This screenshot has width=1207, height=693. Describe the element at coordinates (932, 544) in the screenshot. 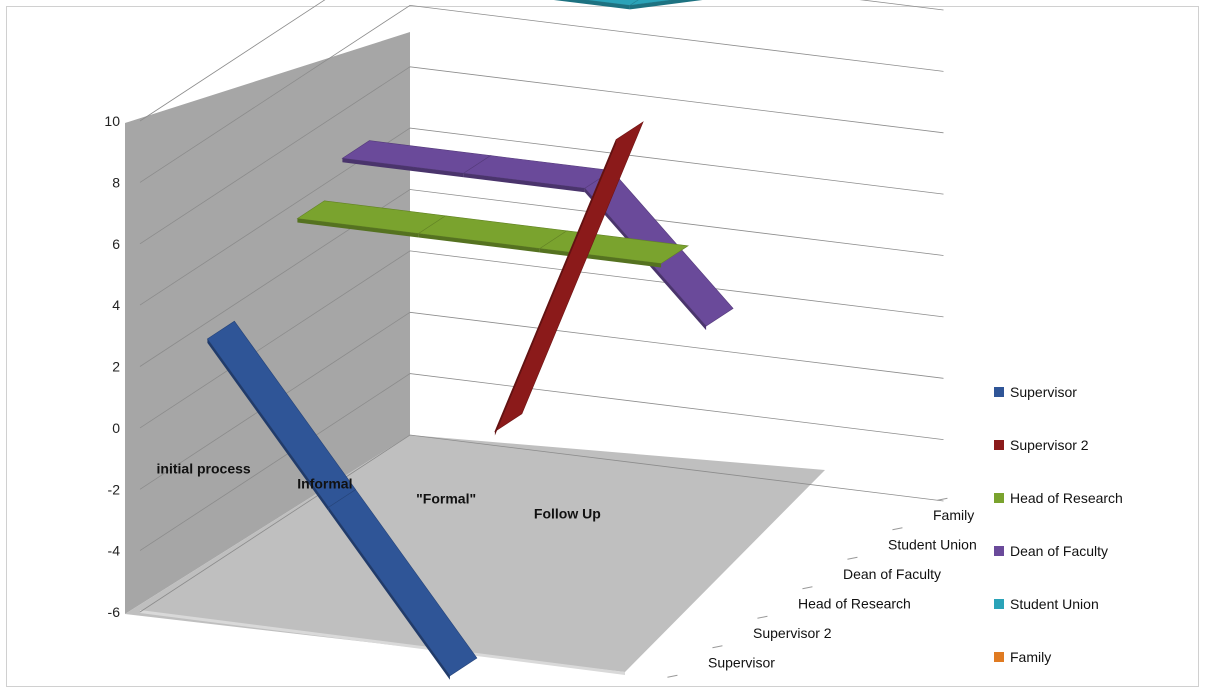

I see `depth-label-student-union: Student Union` at that location.